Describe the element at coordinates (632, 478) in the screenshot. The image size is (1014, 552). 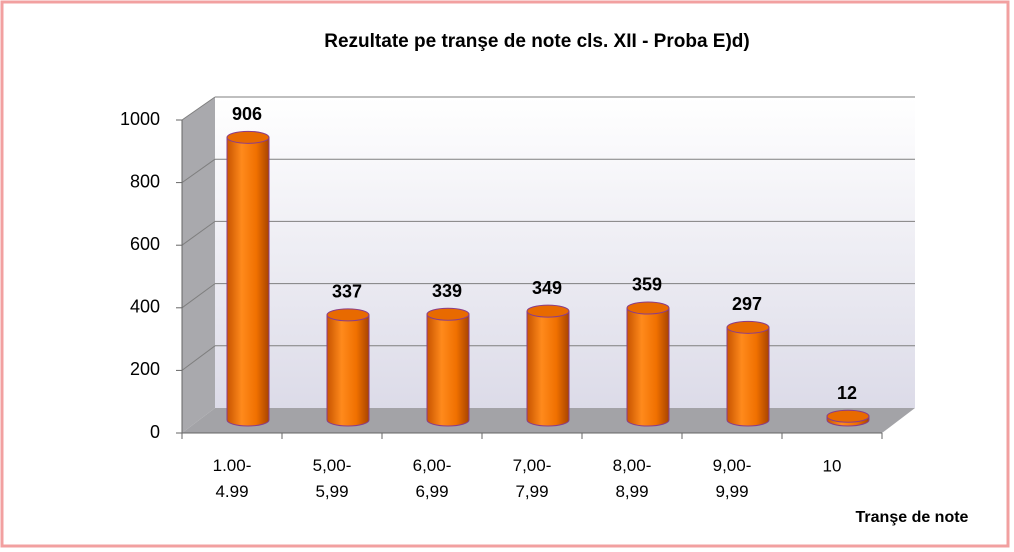
I see `x-tick-label: 8,00-8,99` at that location.